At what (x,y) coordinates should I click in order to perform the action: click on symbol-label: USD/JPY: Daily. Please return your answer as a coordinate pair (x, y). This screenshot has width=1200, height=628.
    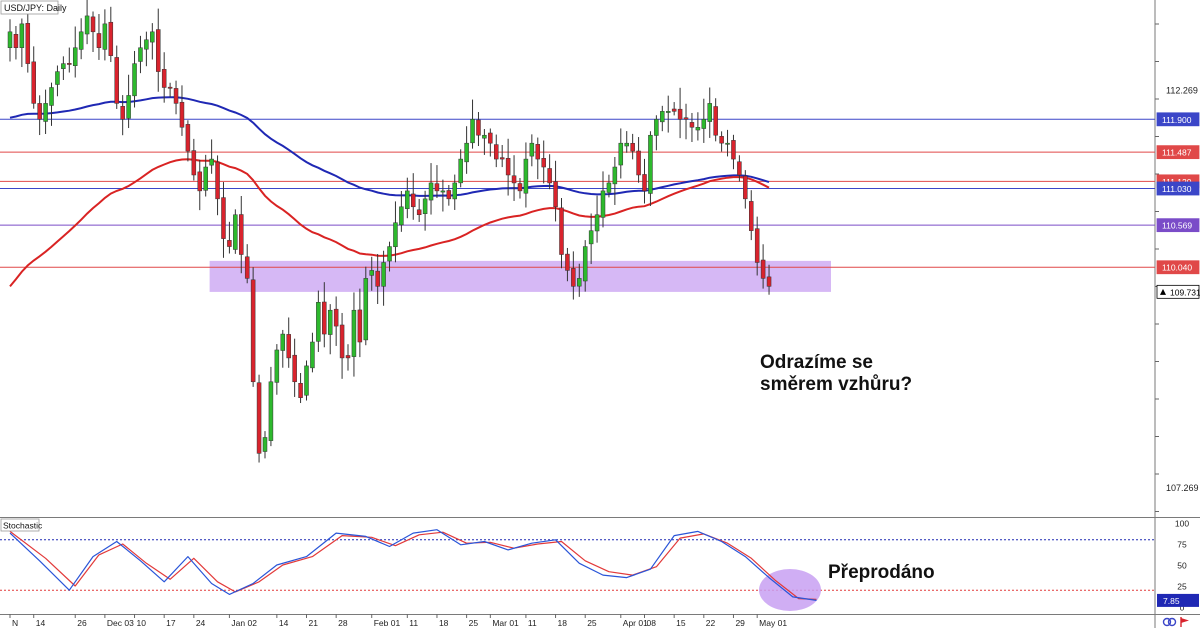
    Looking at the image, I should click on (35, 8).